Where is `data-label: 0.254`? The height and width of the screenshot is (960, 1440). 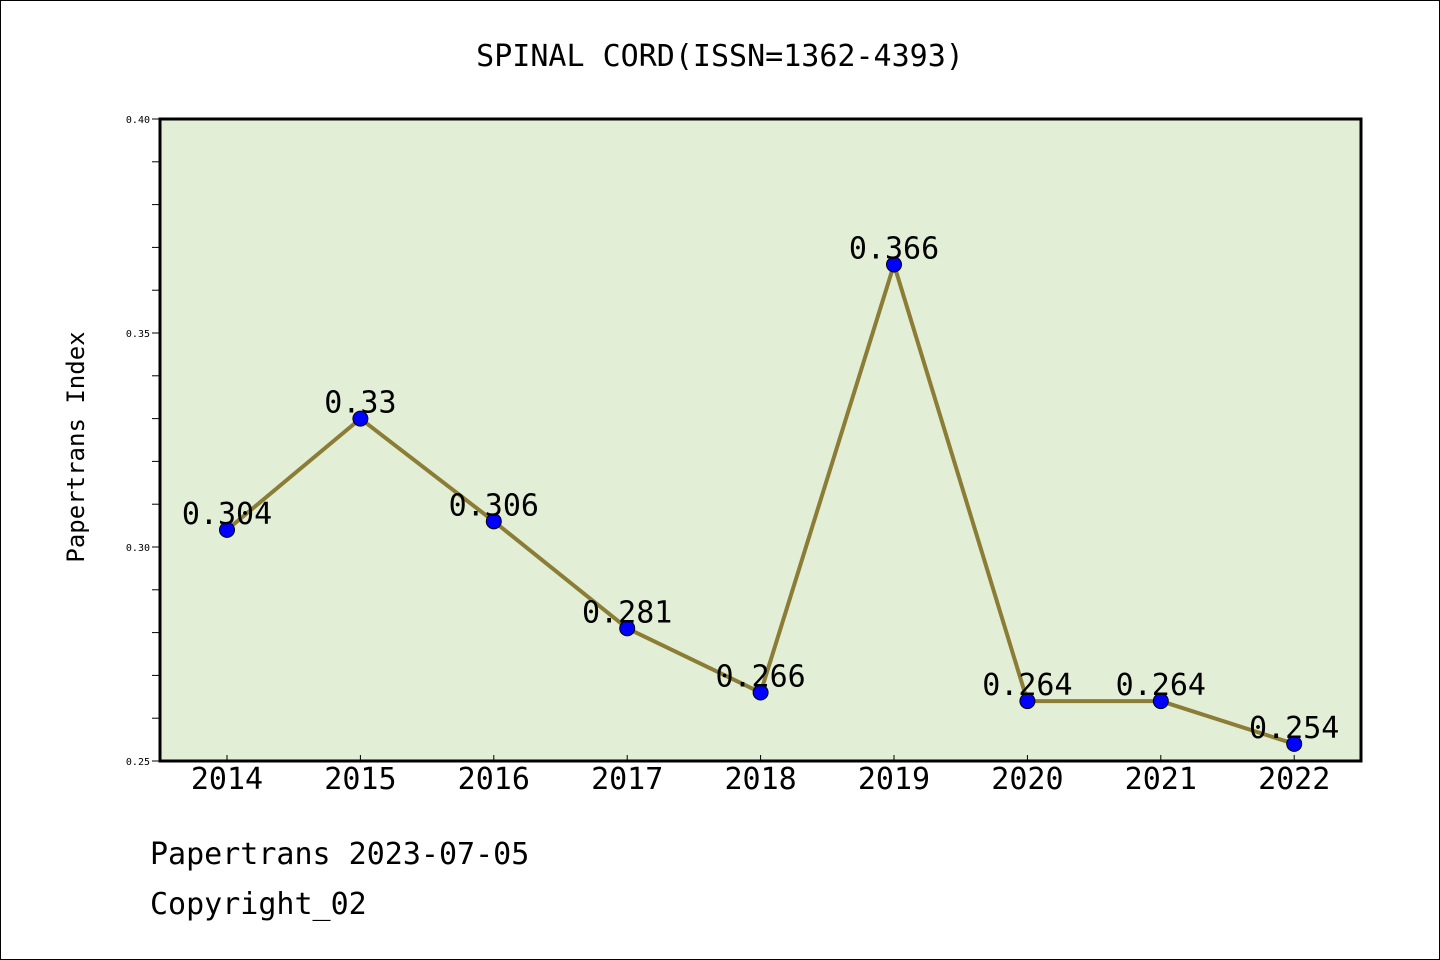 data-label: 0.254 is located at coordinates (1294, 728).